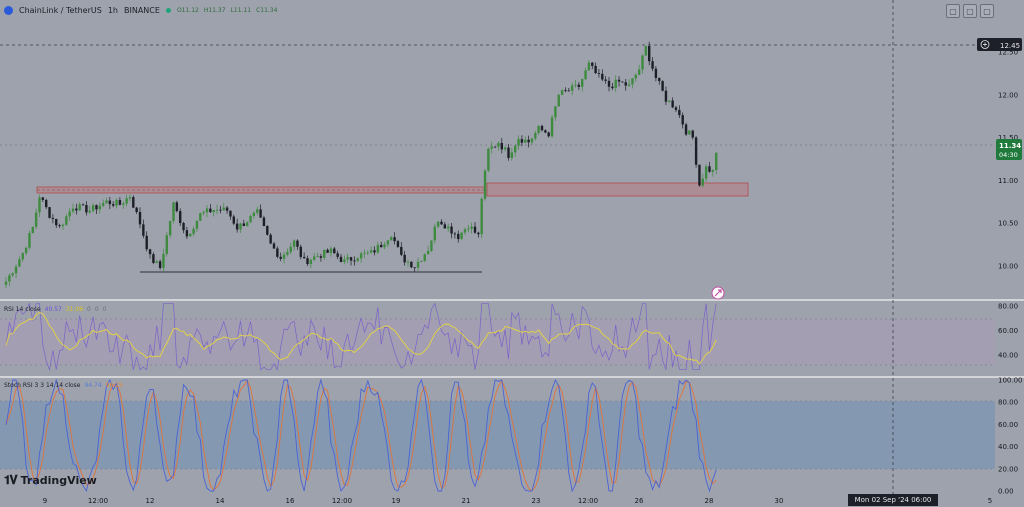 This screenshot has width=1024, height=507. What do you see at coordinates (114, 385) in the screenshot?
I see `stoch-d-value: 96.25` at bounding box center [114, 385].